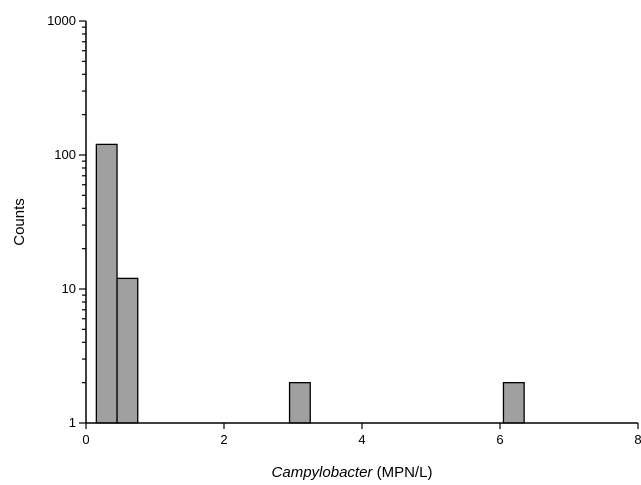 The width and height of the screenshot is (641, 485). What do you see at coordinates (72, 422) in the screenshot?
I see `y-tick-label-0: 1` at bounding box center [72, 422].